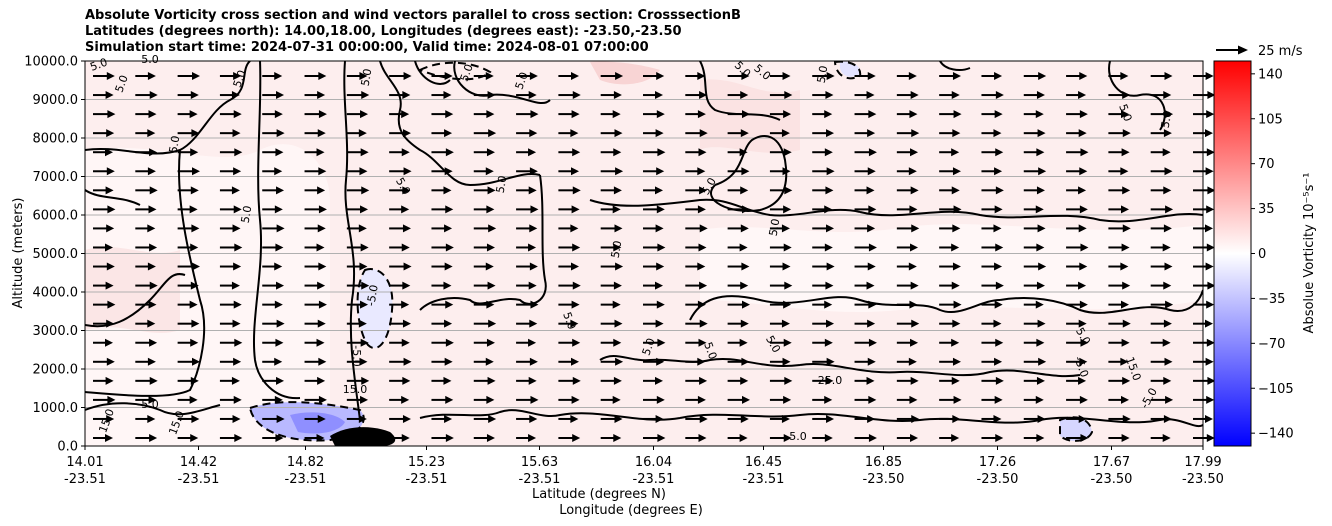 Image resolution: width=1332 pixels, height=526 pixels. Describe the element at coordinates (305, 462) in the screenshot. I see `x-tick-label-lat: 14.82` at that location.